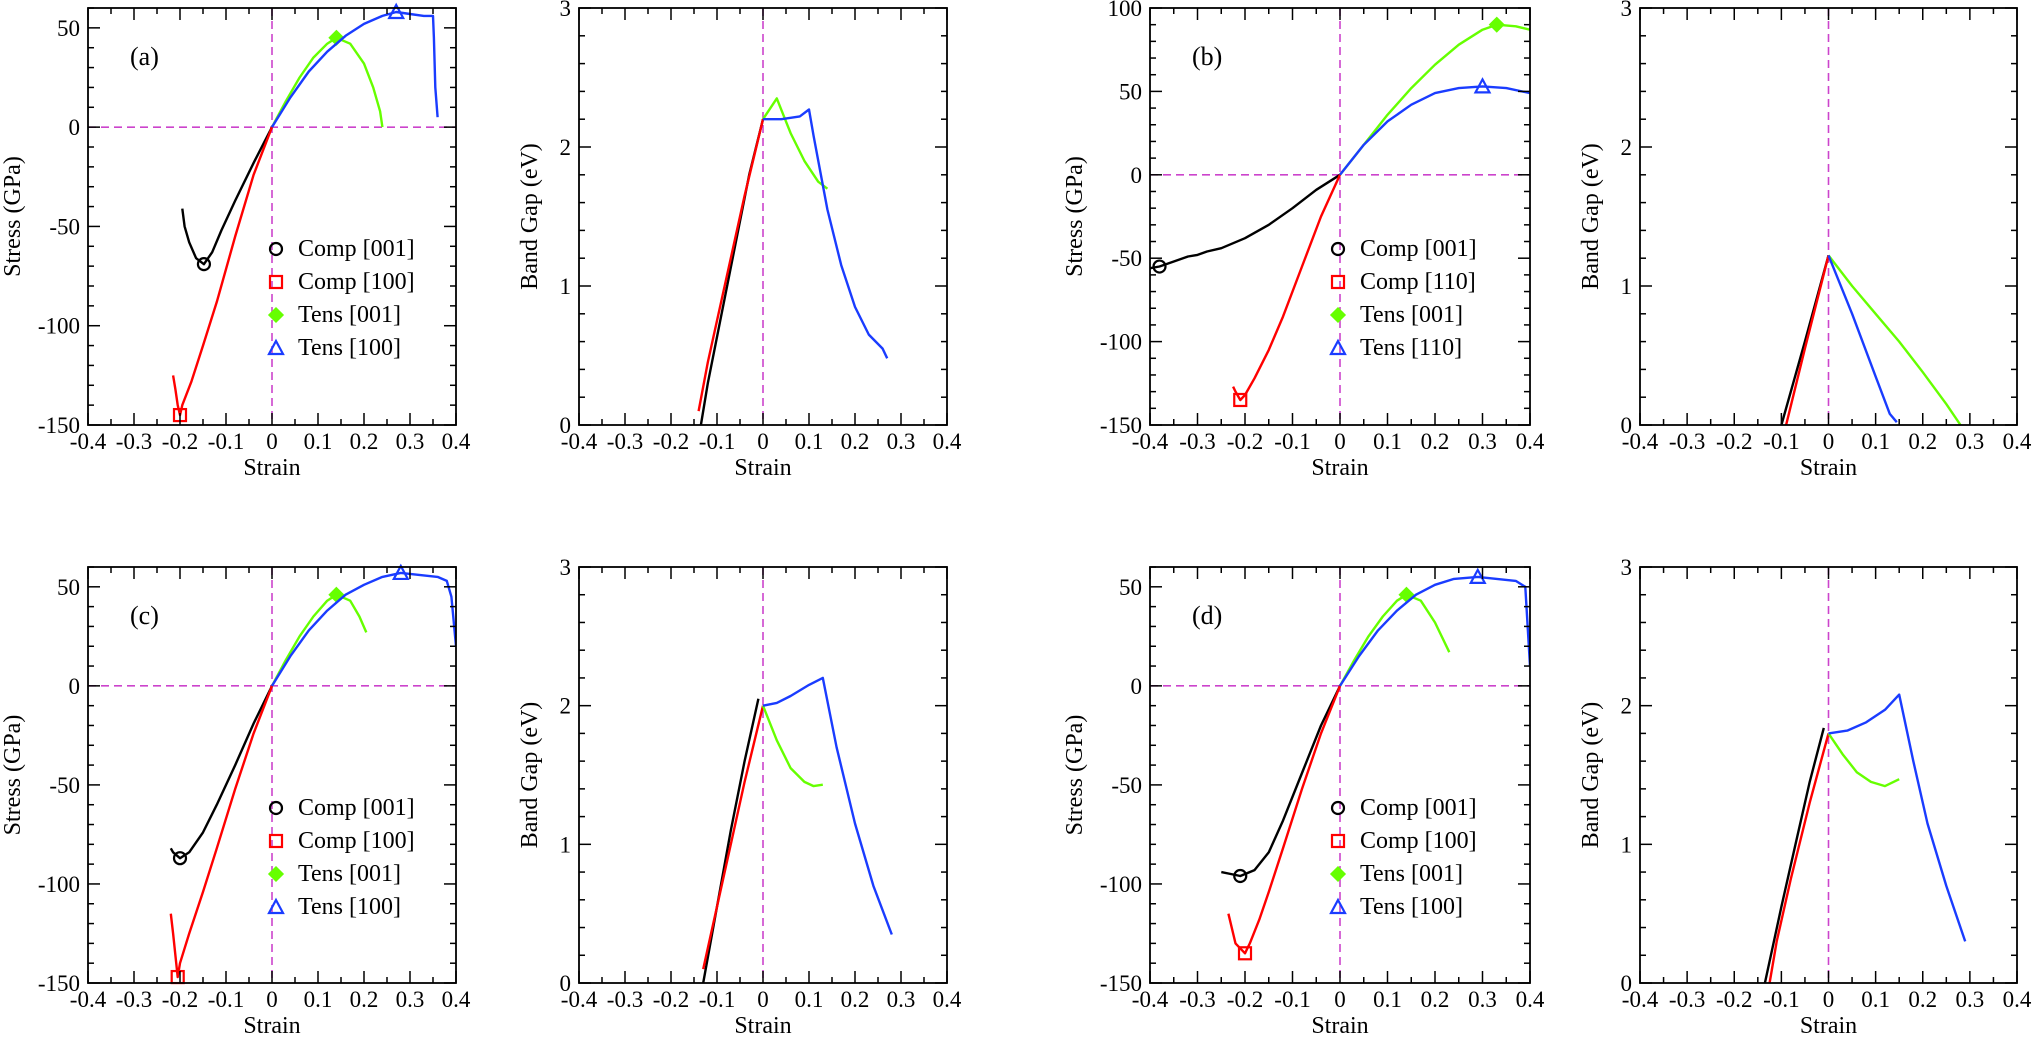 This screenshot has height=1039, width=2035. Describe the element at coordinates (144, 615) in the screenshot. I see `panel-label: (c)` at that location.